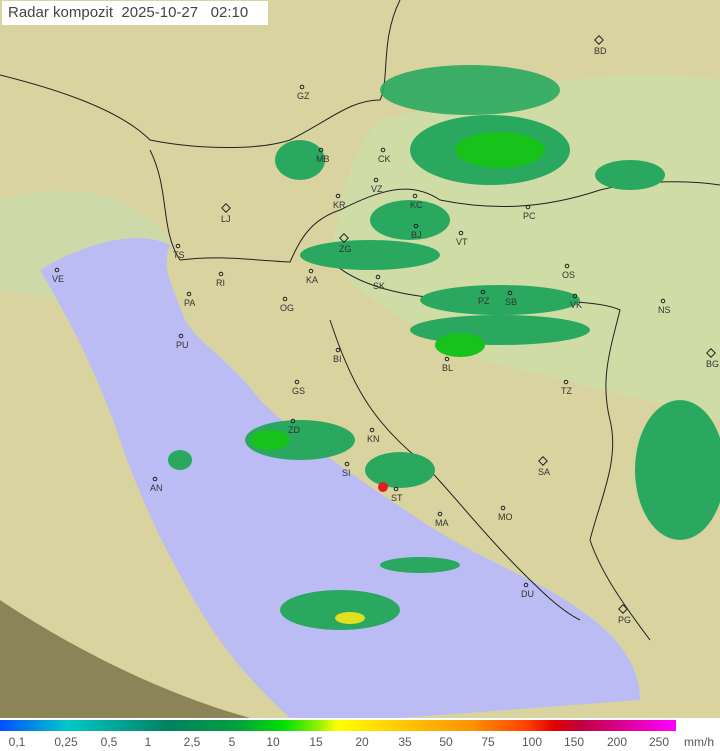 The height and width of the screenshot is (751, 720). I want to click on city-label-pu: PU, so click(182, 345).